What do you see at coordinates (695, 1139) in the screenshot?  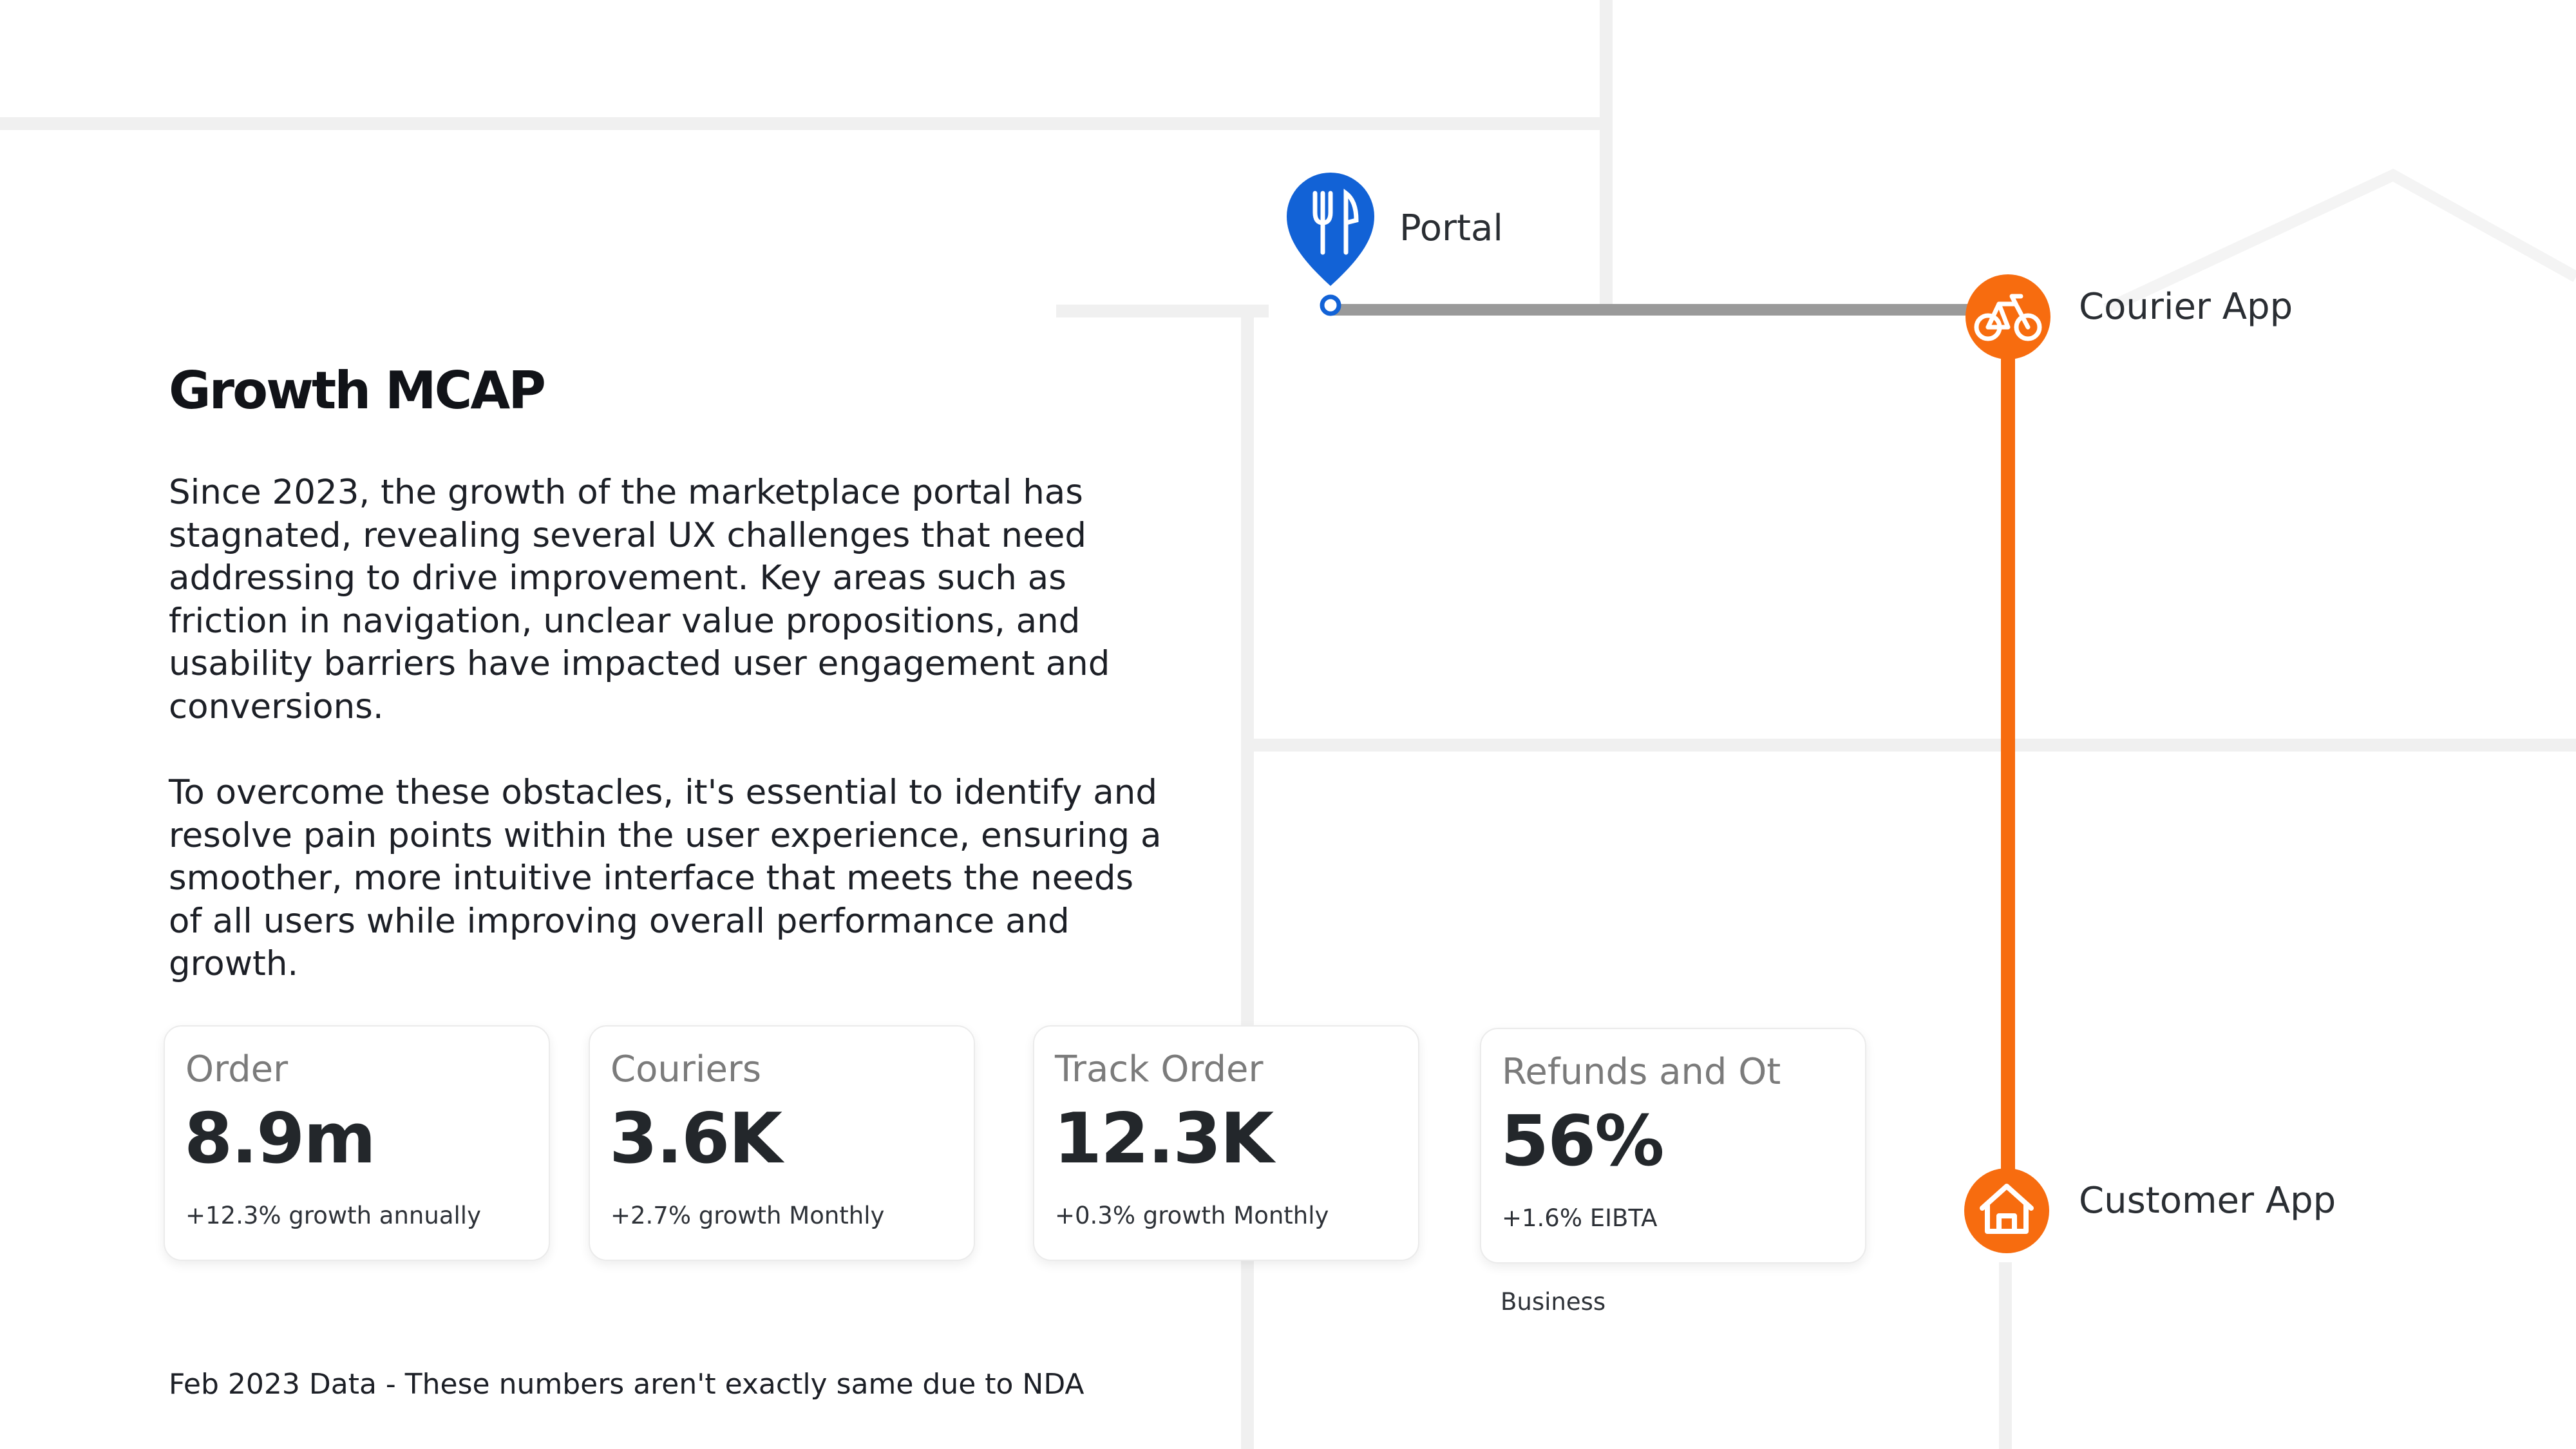 I see `metric-value: 3.6K` at bounding box center [695, 1139].